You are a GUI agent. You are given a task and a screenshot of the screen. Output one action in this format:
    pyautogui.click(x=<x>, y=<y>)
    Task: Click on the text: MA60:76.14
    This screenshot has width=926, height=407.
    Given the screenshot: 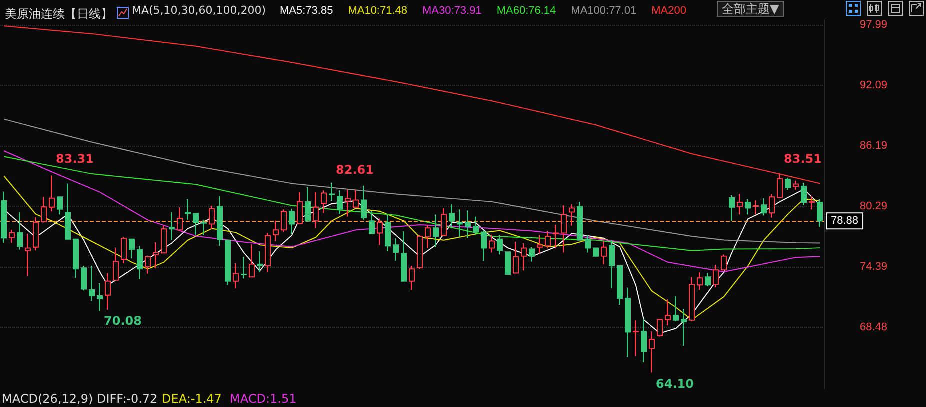 What is the action you would take?
    pyautogui.click(x=526, y=11)
    